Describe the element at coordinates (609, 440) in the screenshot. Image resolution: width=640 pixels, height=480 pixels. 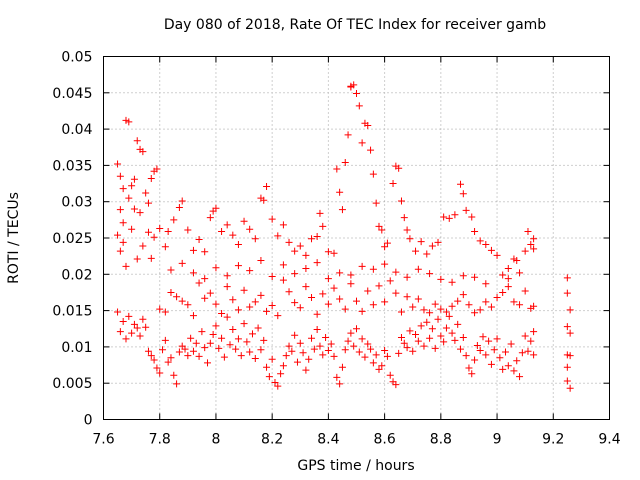
I see `x-tick-label: 9.4` at that location.